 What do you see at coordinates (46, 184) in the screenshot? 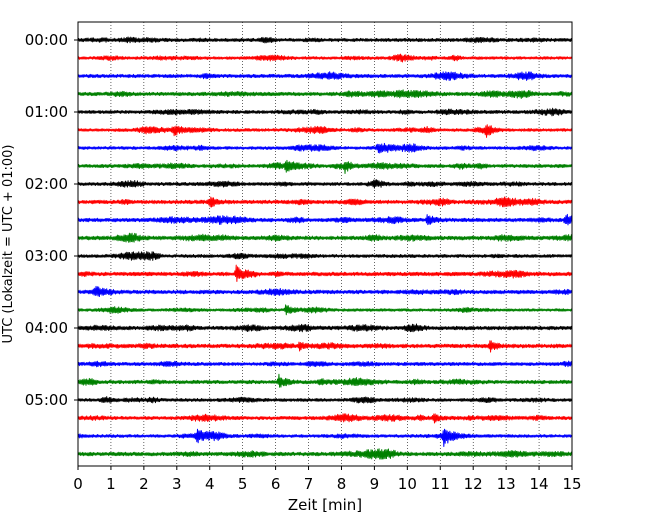
I see `y-tick-label: 02:00` at bounding box center [46, 184].